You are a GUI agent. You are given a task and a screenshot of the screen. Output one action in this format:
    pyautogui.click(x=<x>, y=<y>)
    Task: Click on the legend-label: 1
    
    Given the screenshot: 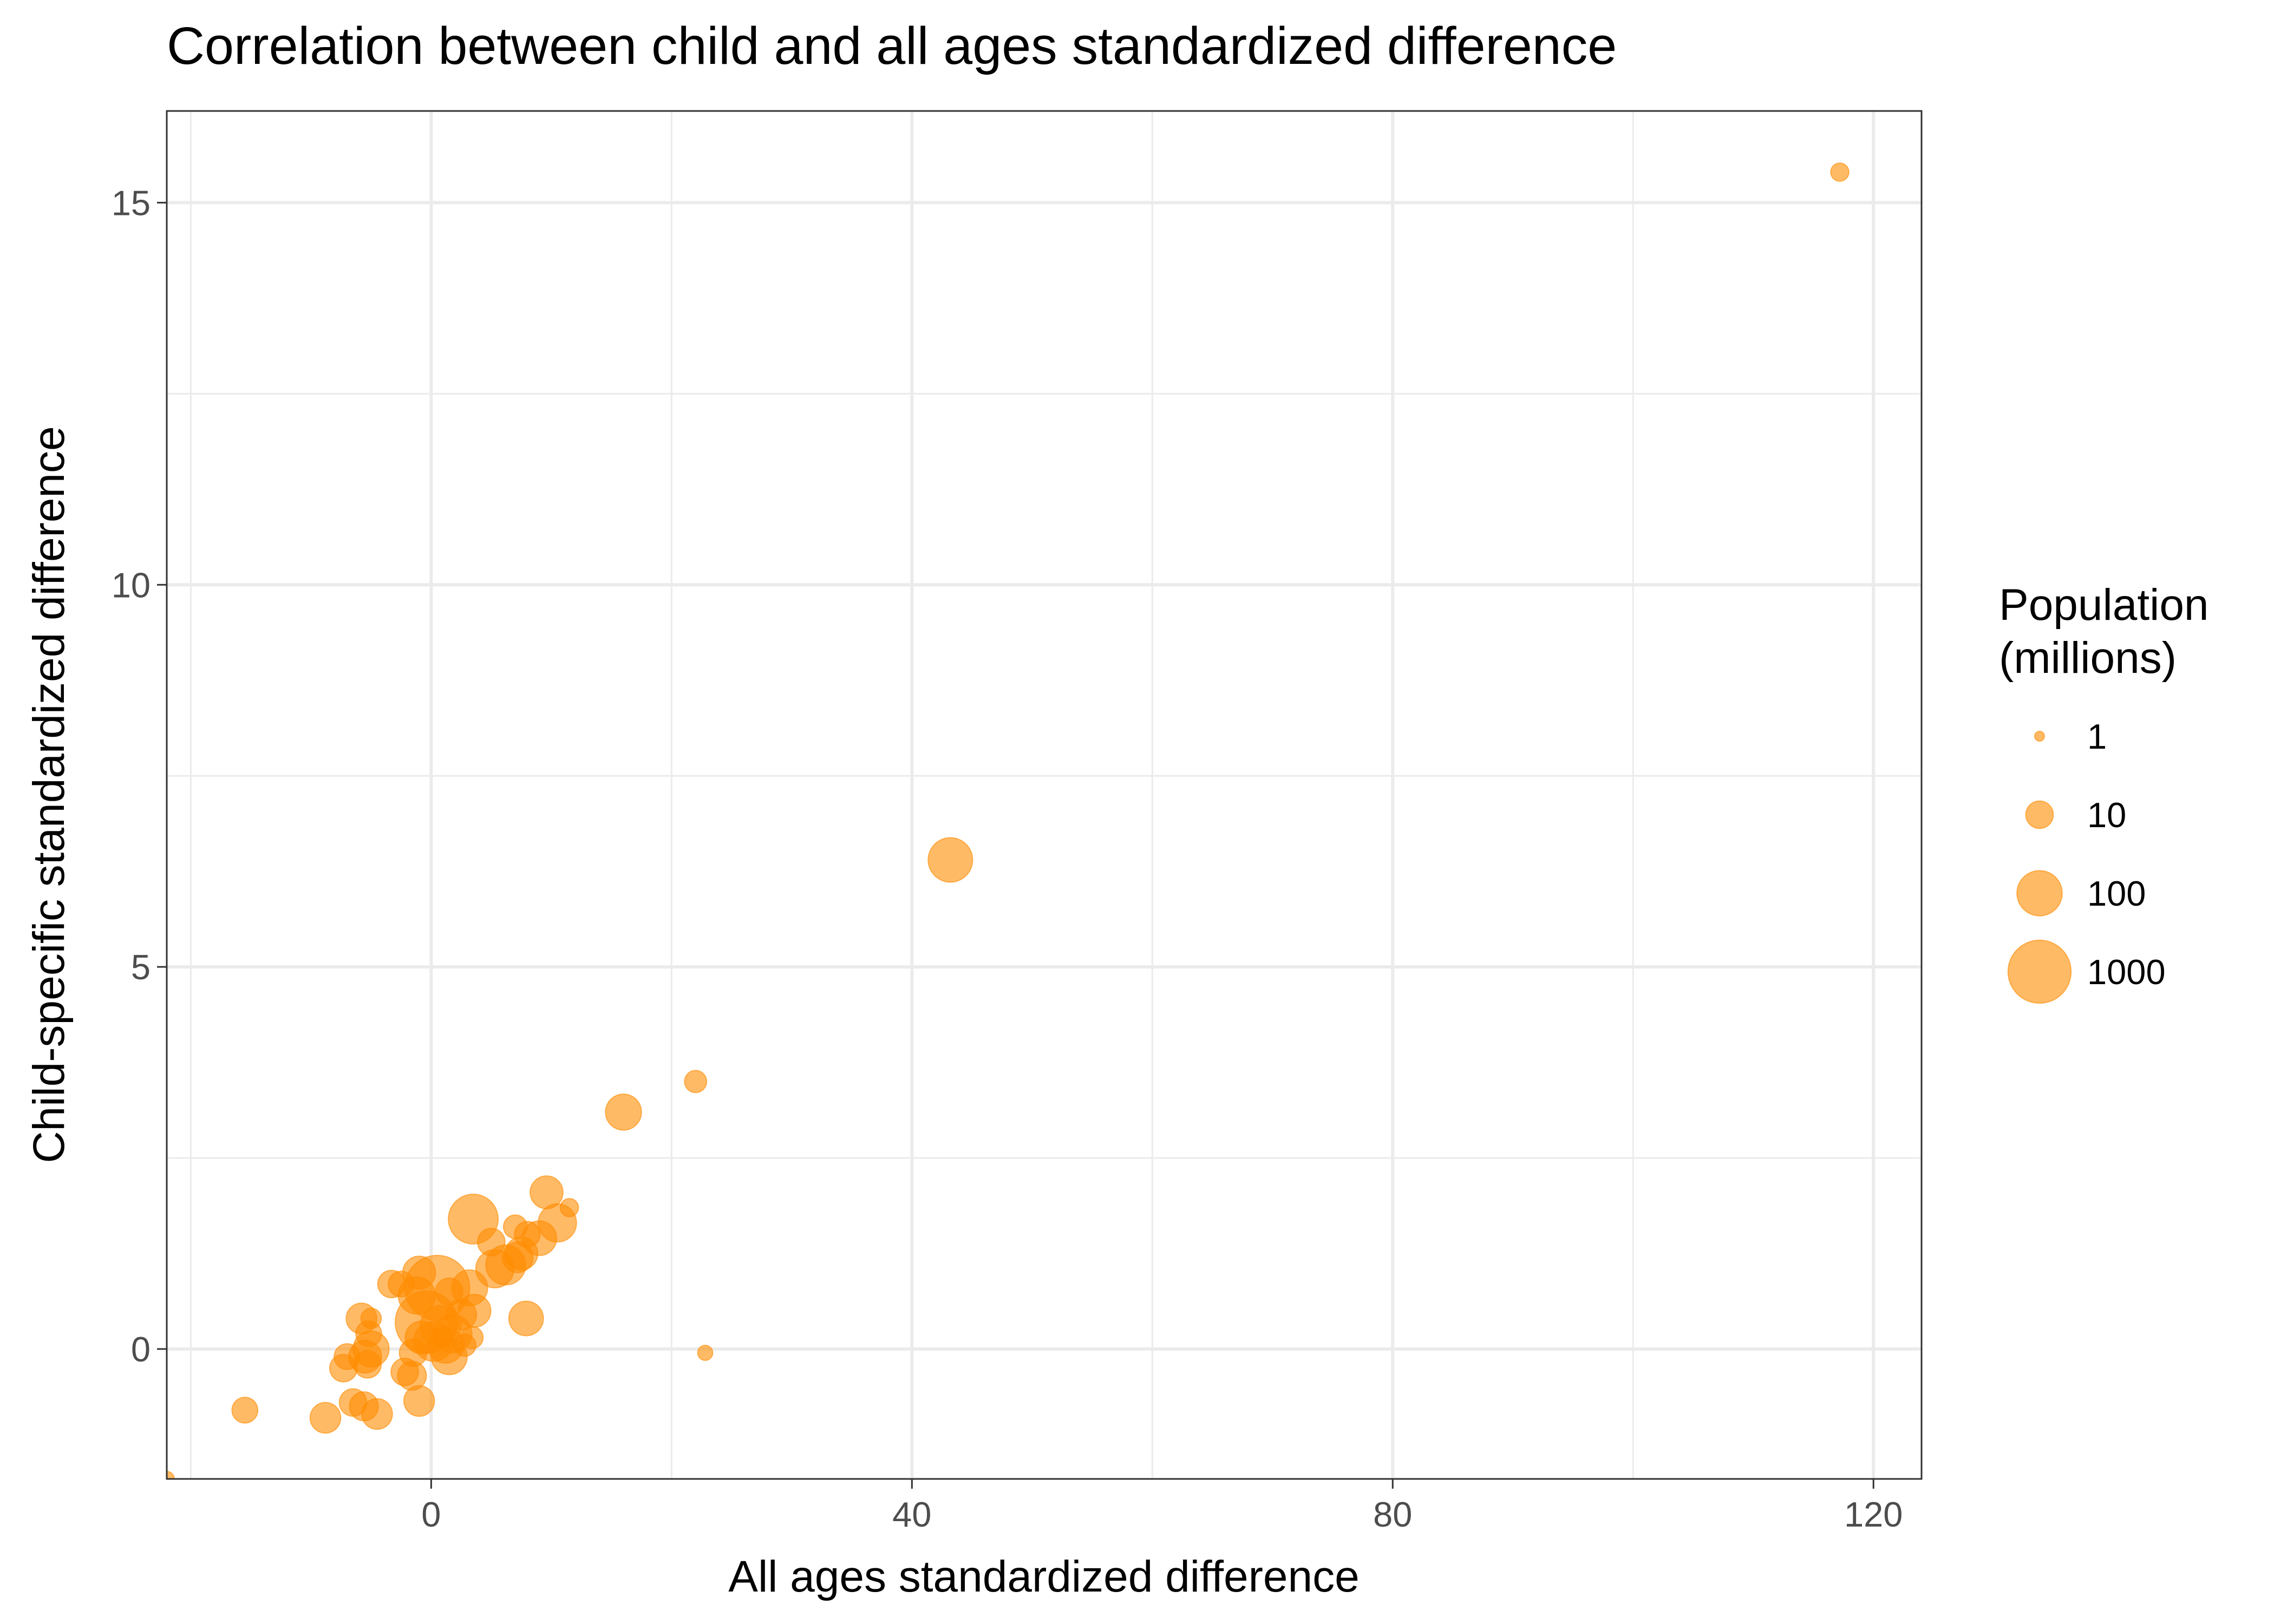 What is the action you would take?
    pyautogui.click(x=2097, y=736)
    